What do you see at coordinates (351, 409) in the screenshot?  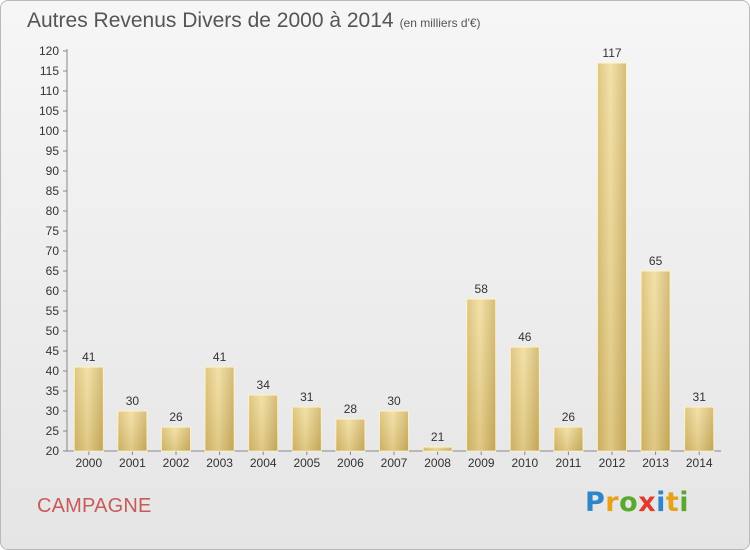 I see `data-label: 28` at bounding box center [351, 409].